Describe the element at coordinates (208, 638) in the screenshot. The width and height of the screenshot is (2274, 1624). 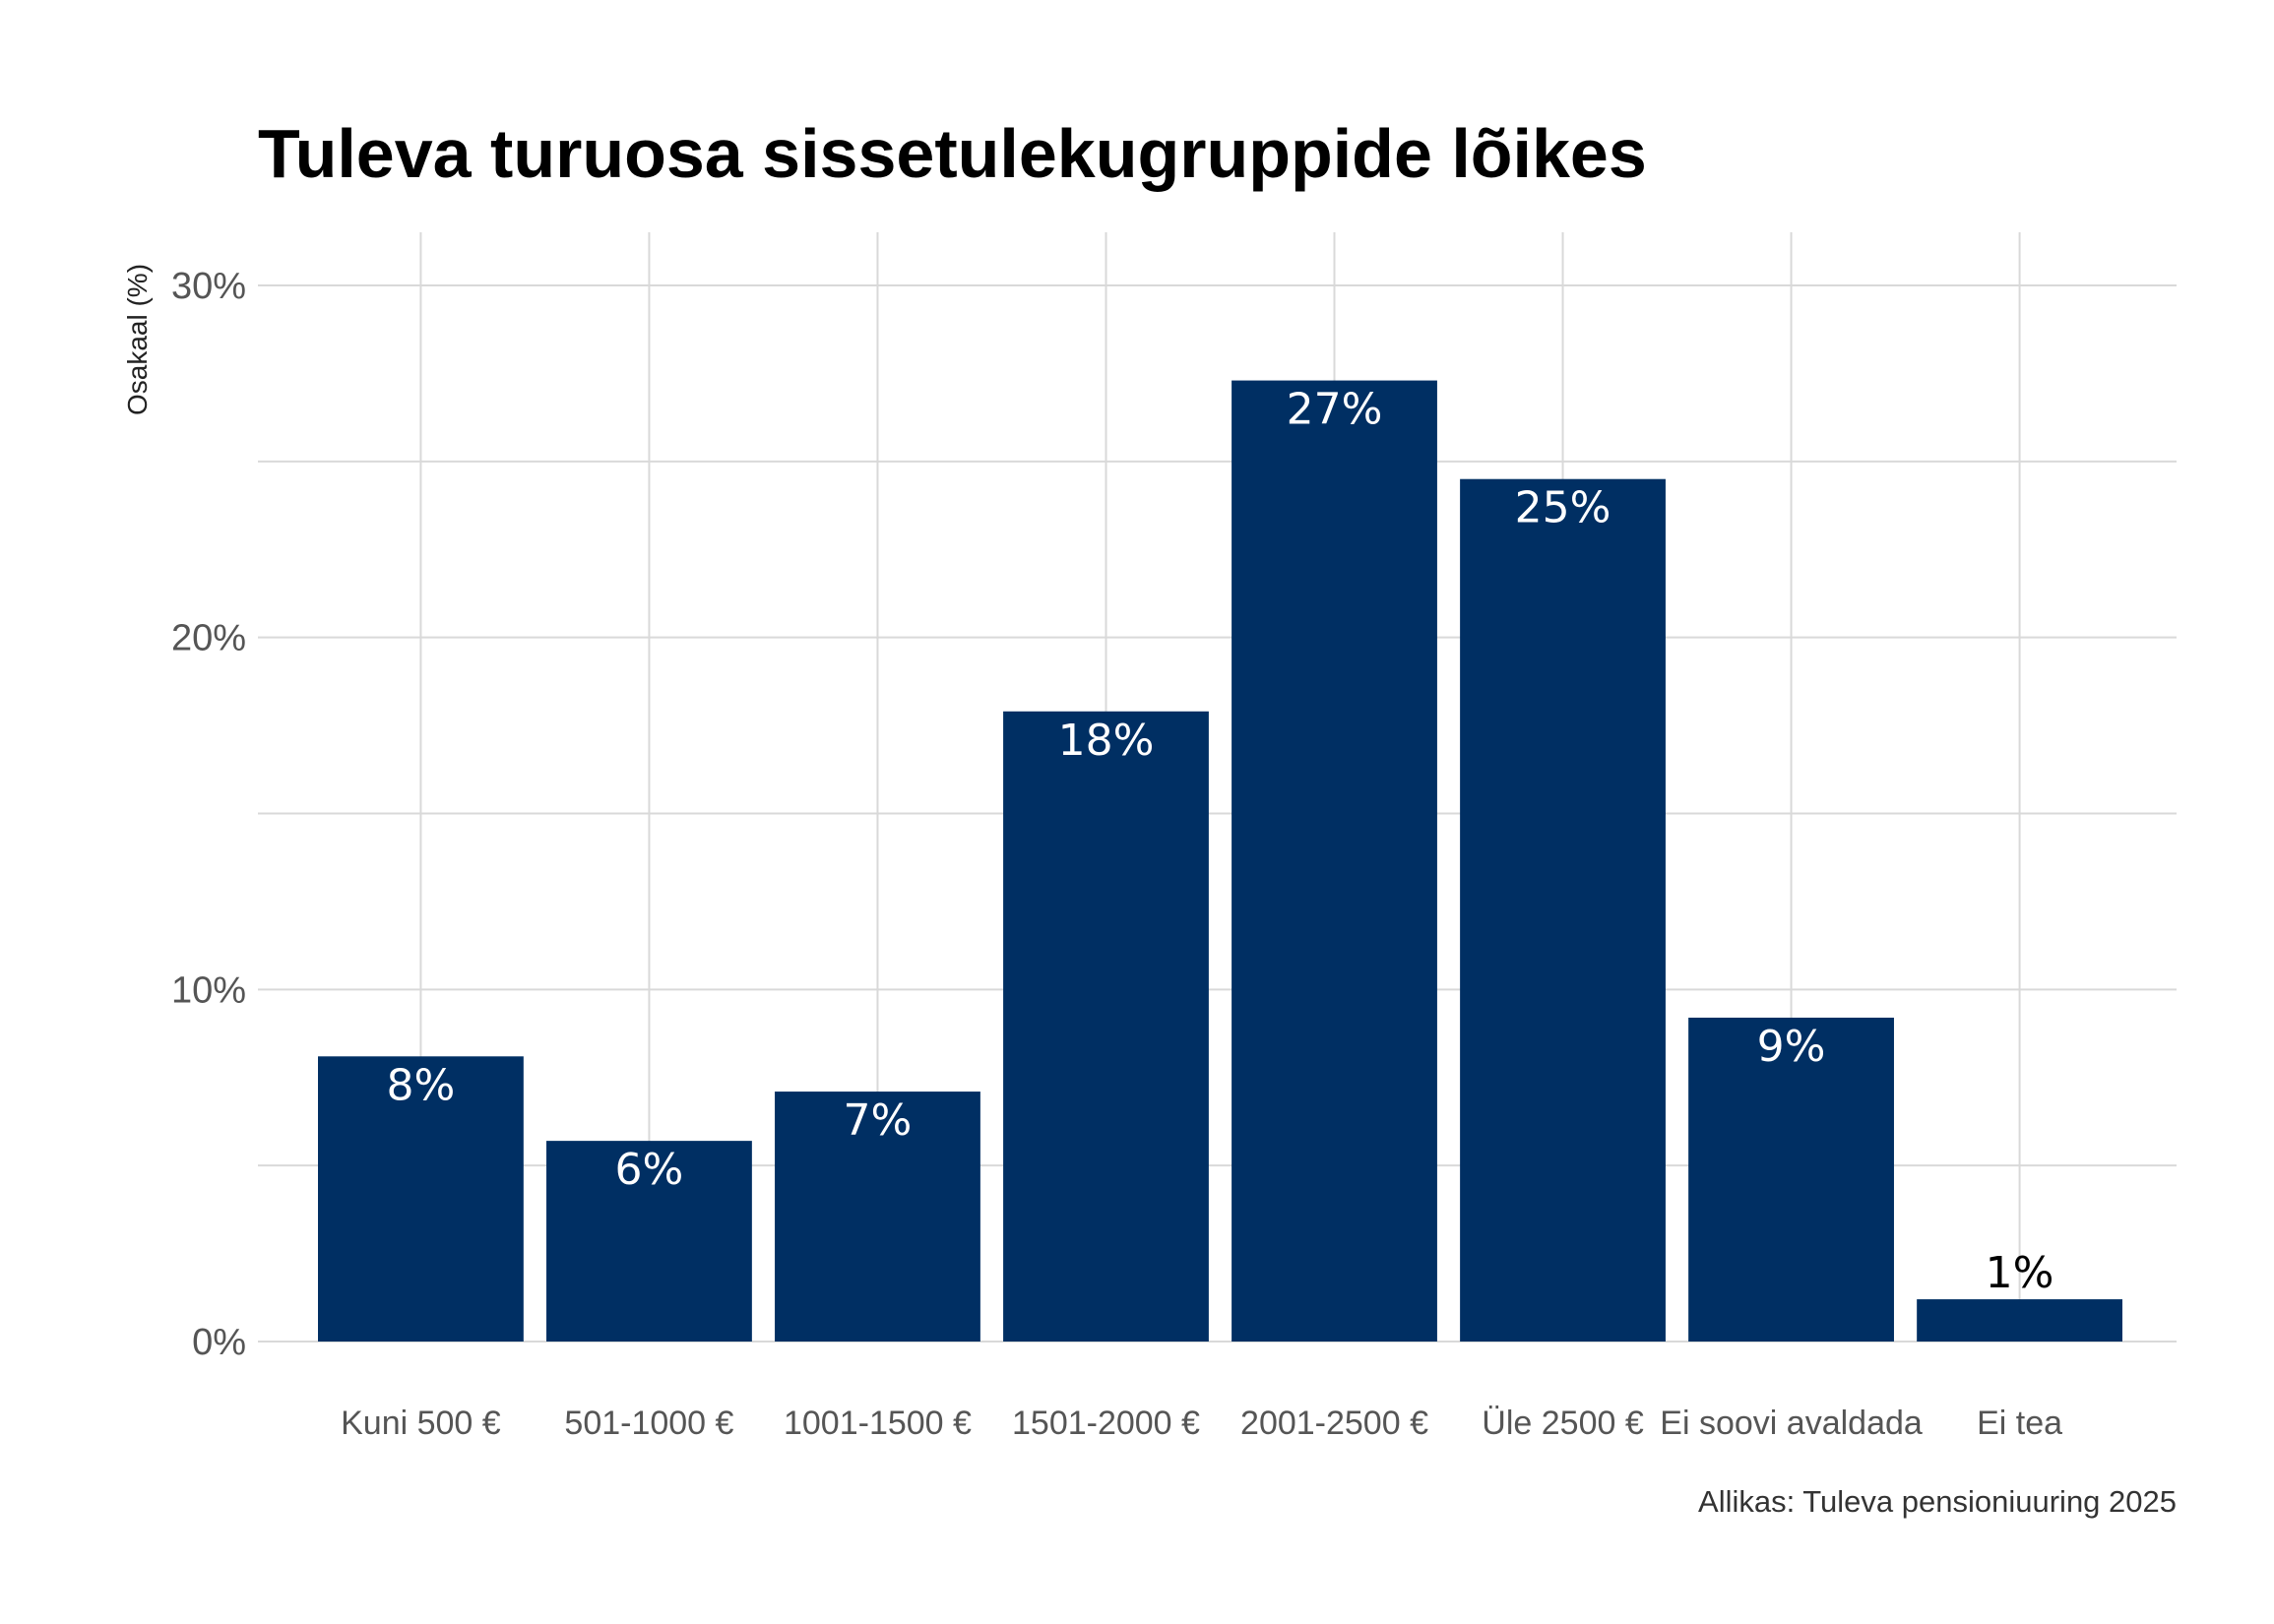
I see `y-tick-label: 20%` at that location.